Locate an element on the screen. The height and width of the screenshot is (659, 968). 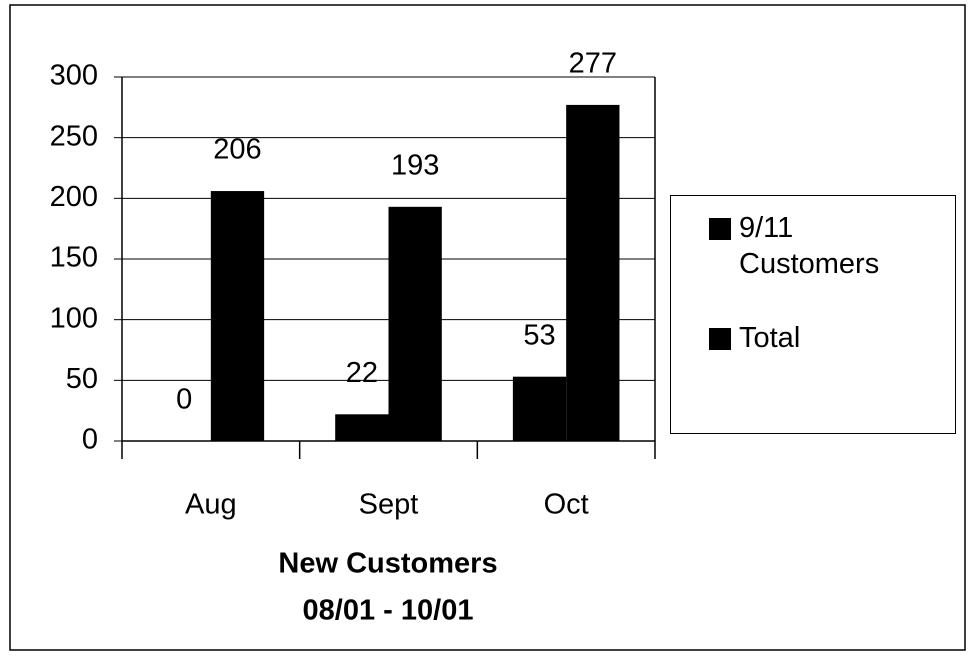
data-label: 0 is located at coordinates (184, 400).